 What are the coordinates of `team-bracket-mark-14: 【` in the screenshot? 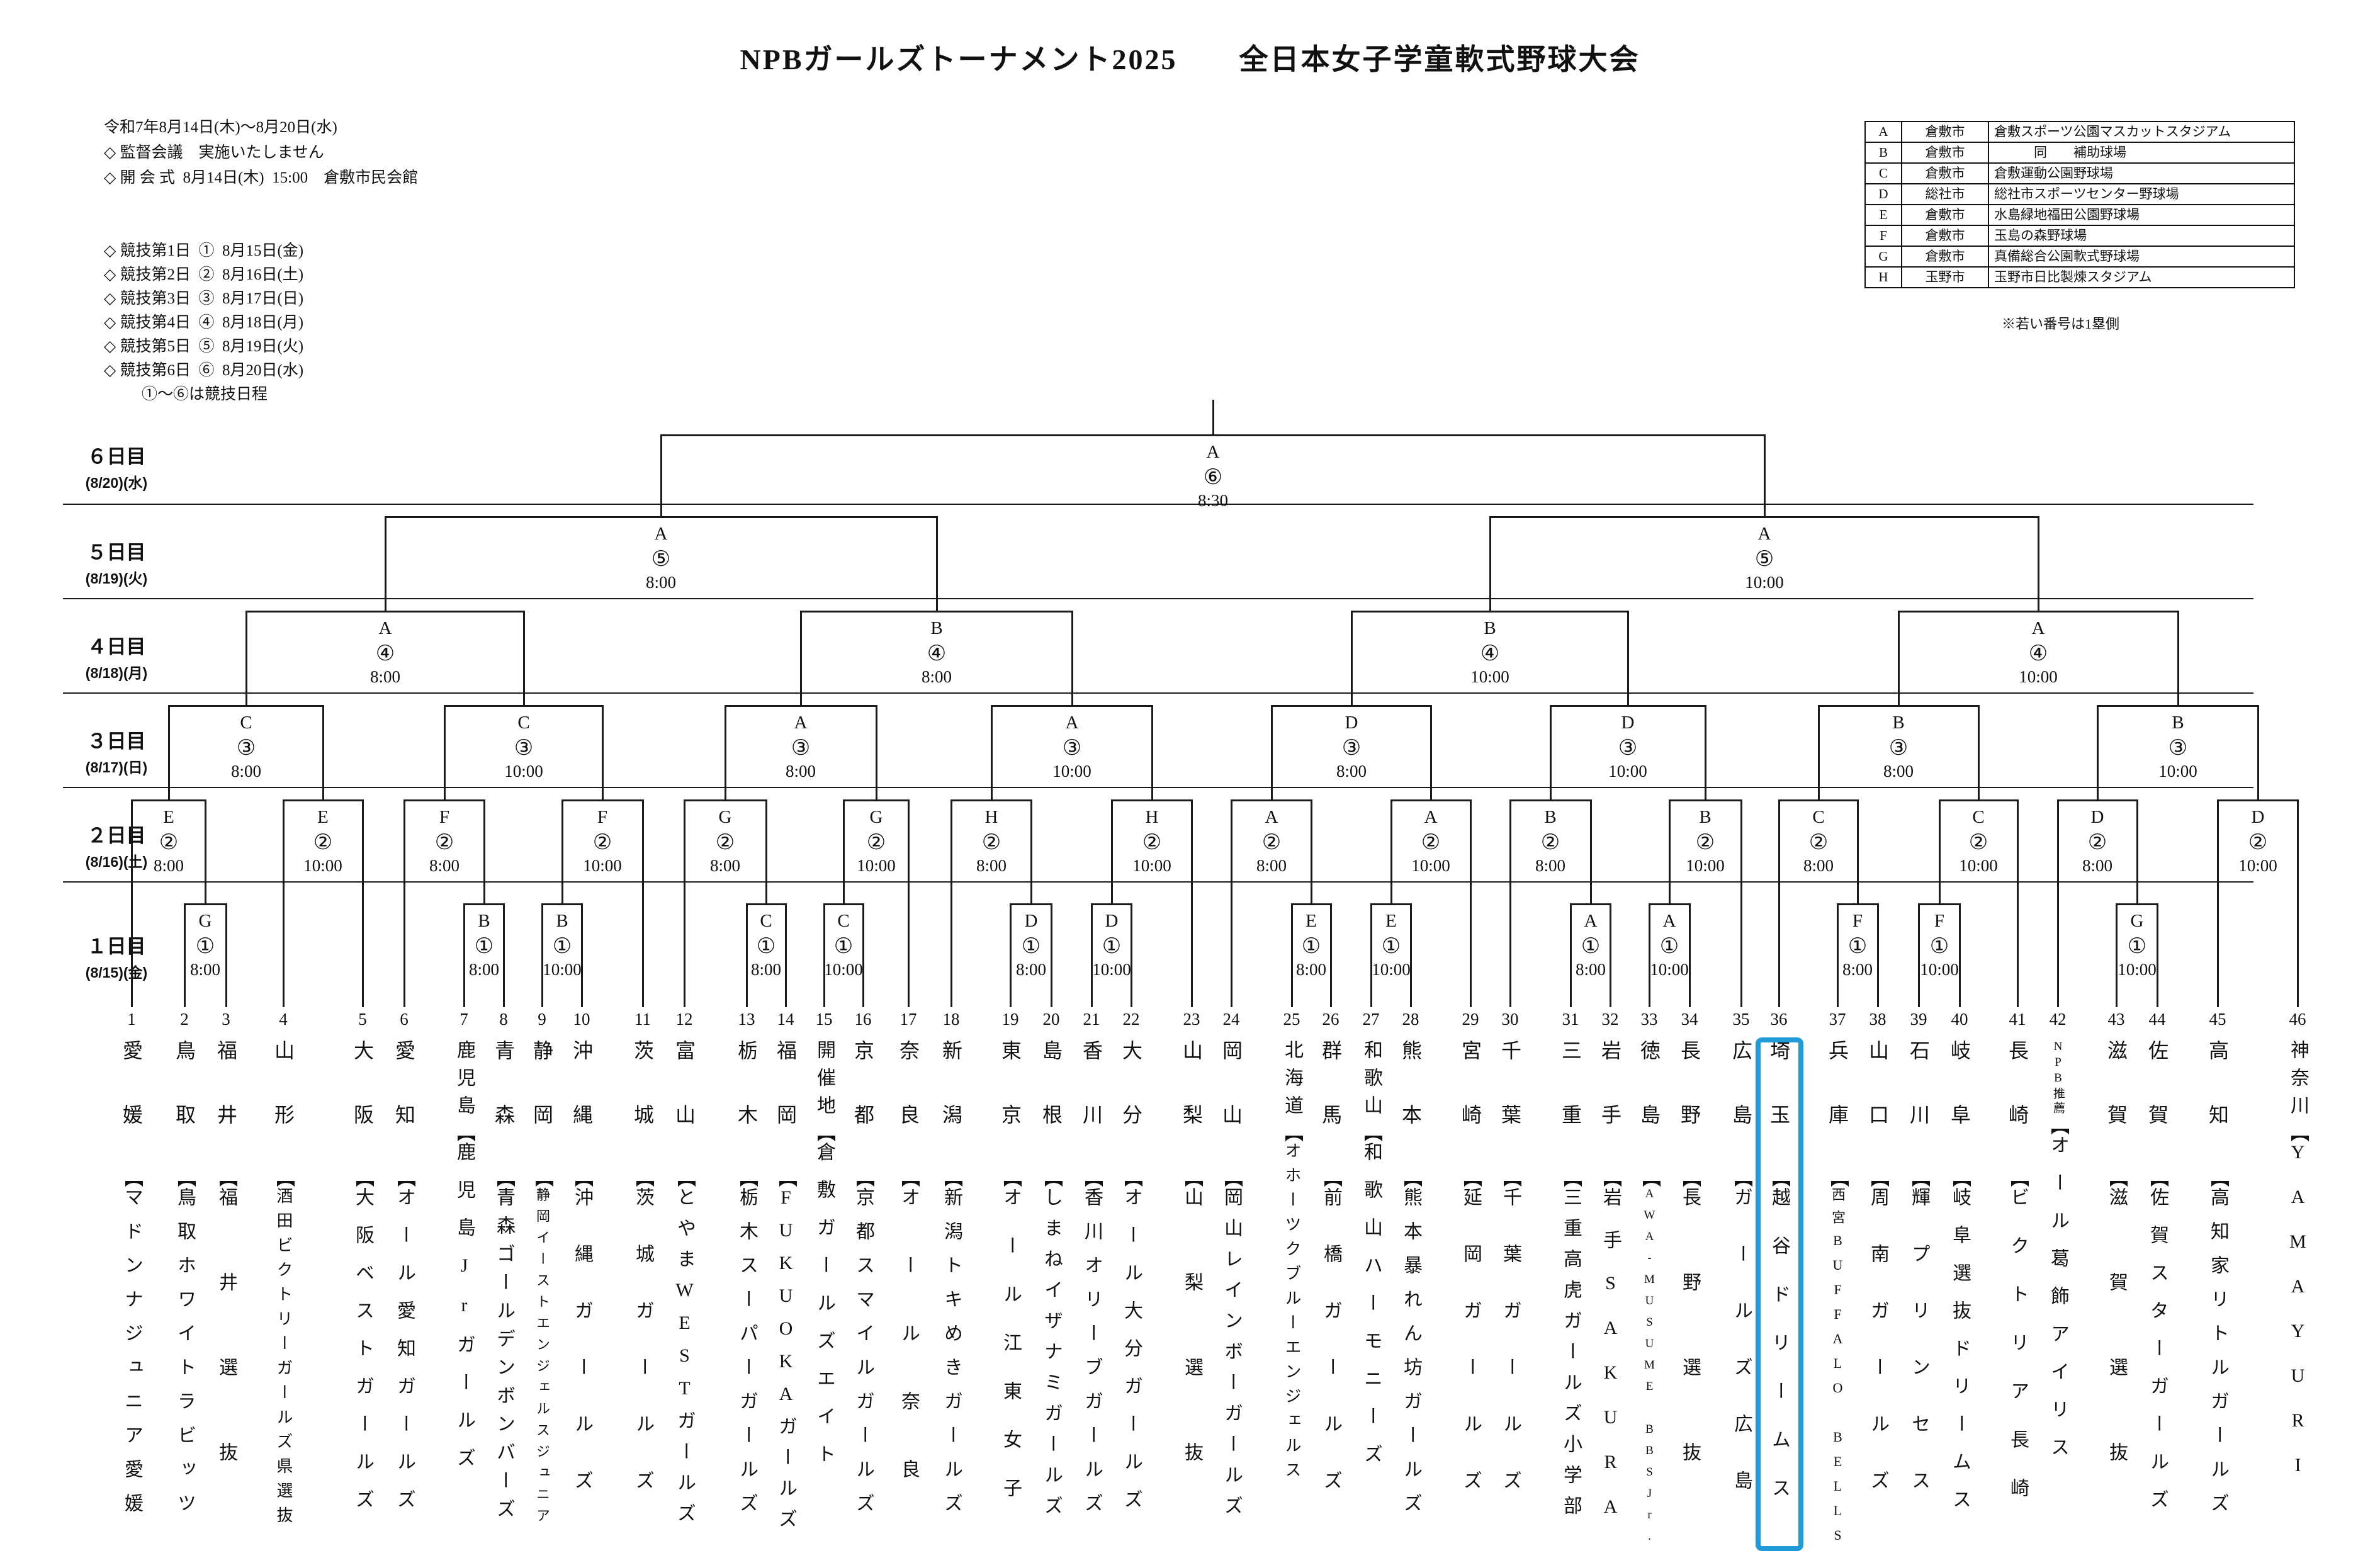 It's located at (785, 1177).